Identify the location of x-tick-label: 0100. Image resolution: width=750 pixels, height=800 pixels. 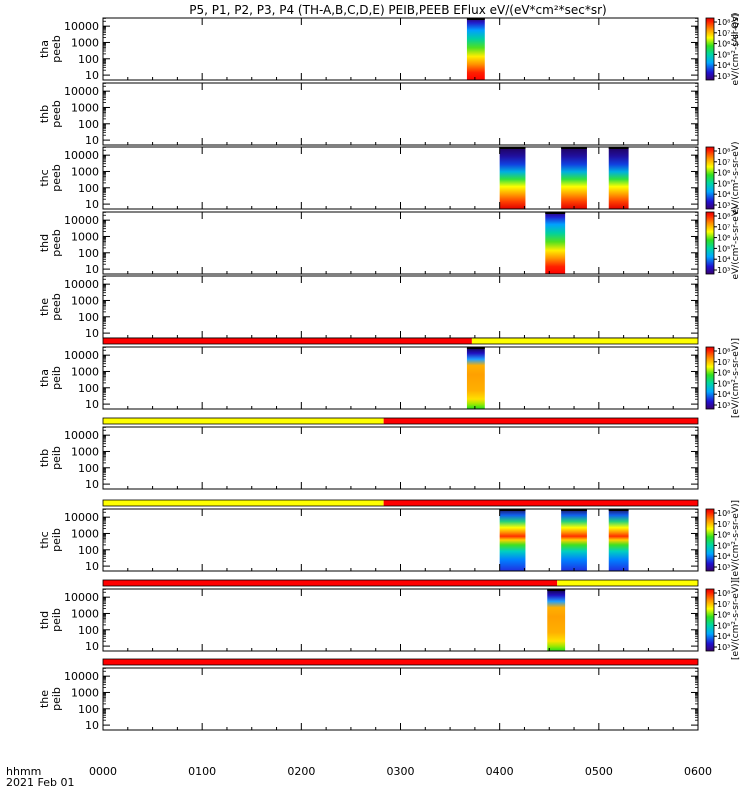
(202, 771).